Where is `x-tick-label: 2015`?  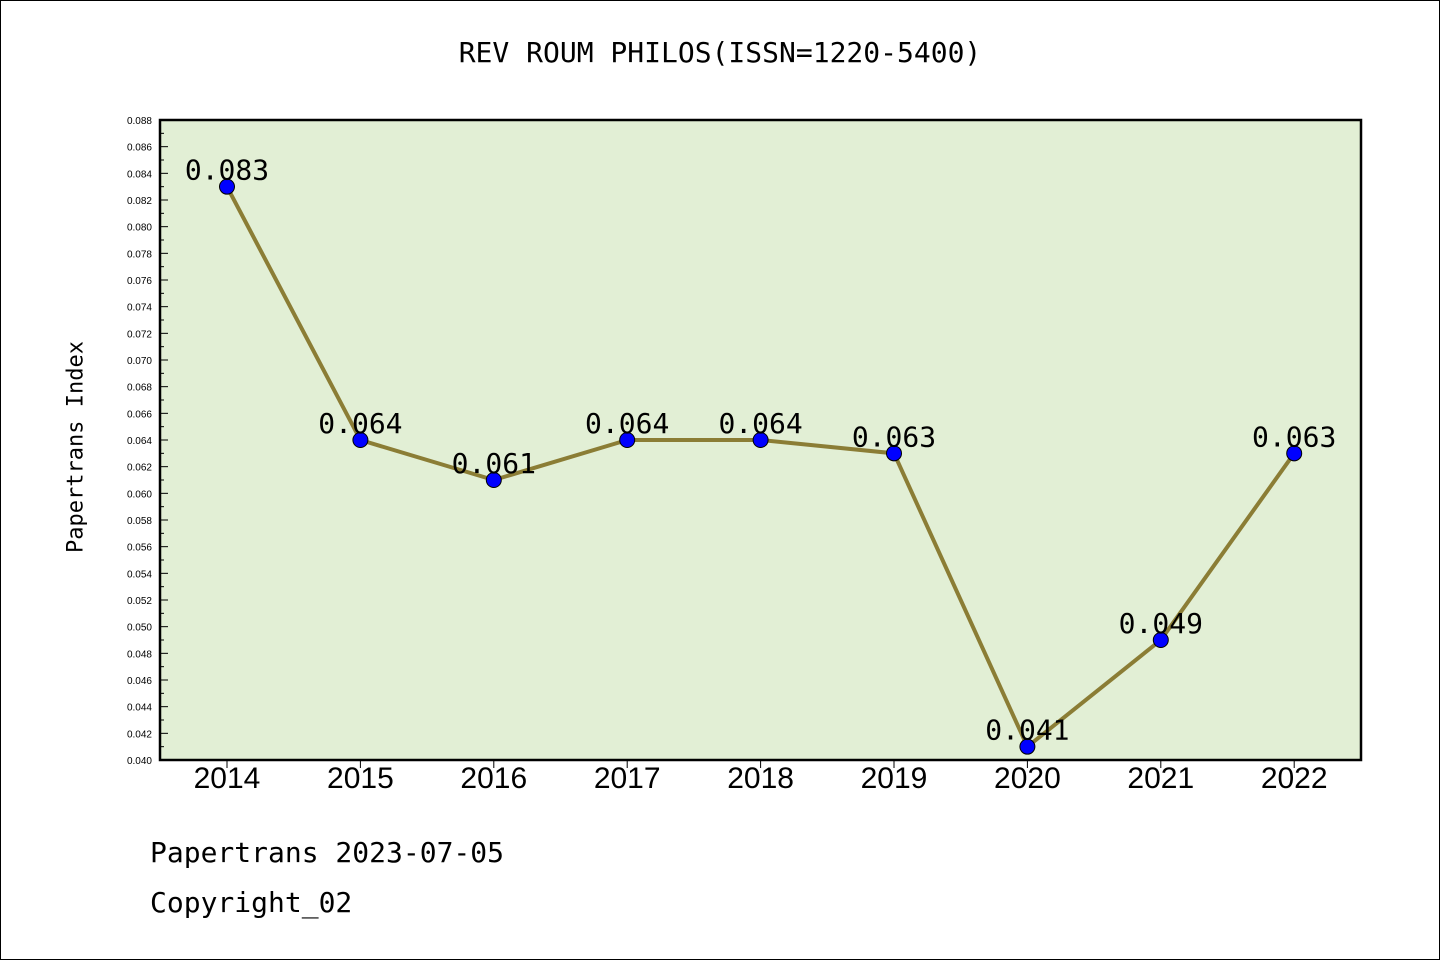
x-tick-label: 2015 is located at coordinates (360, 778).